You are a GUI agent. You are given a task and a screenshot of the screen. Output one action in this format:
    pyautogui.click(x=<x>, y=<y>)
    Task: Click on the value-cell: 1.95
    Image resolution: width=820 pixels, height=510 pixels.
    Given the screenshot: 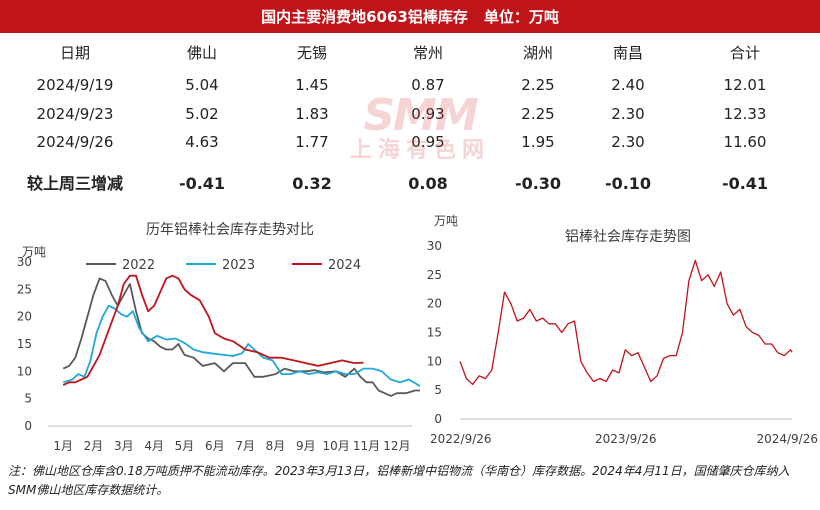 What is the action you would take?
    pyautogui.click(x=538, y=142)
    